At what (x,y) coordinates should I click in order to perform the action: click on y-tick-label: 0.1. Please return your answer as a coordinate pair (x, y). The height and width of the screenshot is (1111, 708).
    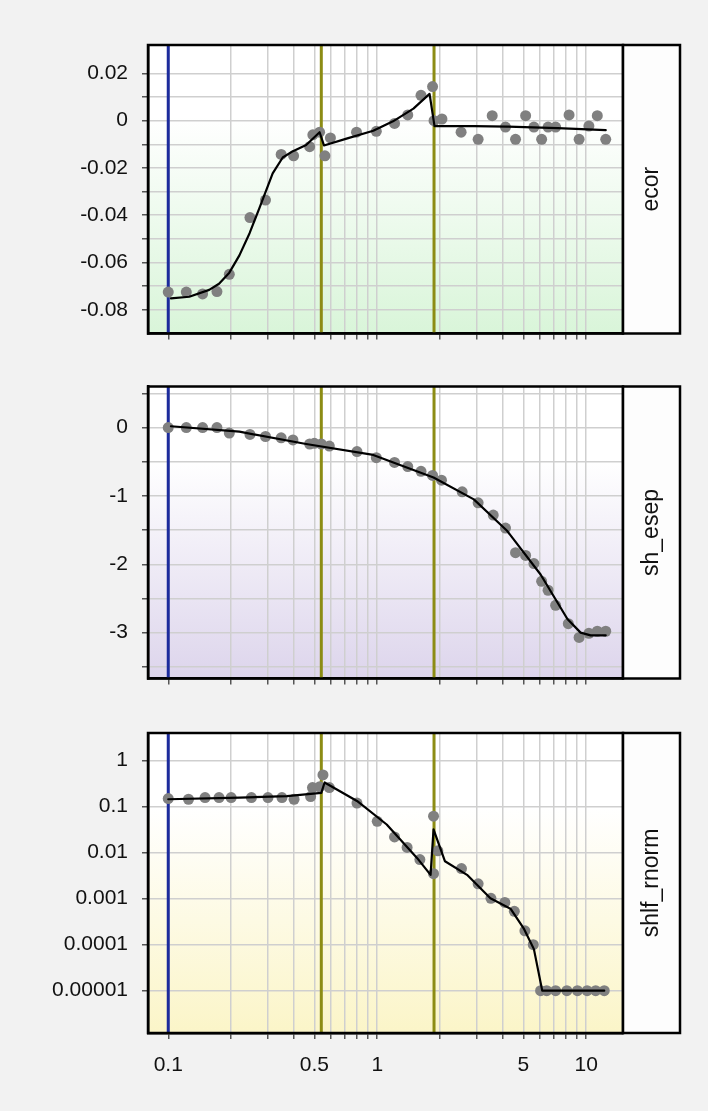
    Looking at the image, I should click on (113, 805).